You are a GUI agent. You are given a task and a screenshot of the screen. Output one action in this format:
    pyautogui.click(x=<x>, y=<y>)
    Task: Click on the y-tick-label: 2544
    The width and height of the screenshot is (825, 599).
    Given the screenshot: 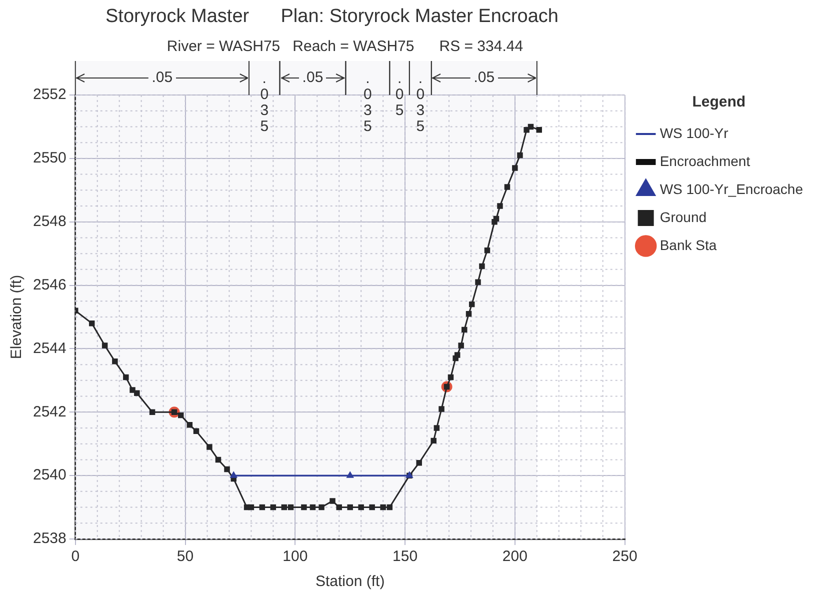 What is the action you would take?
    pyautogui.click(x=49, y=348)
    